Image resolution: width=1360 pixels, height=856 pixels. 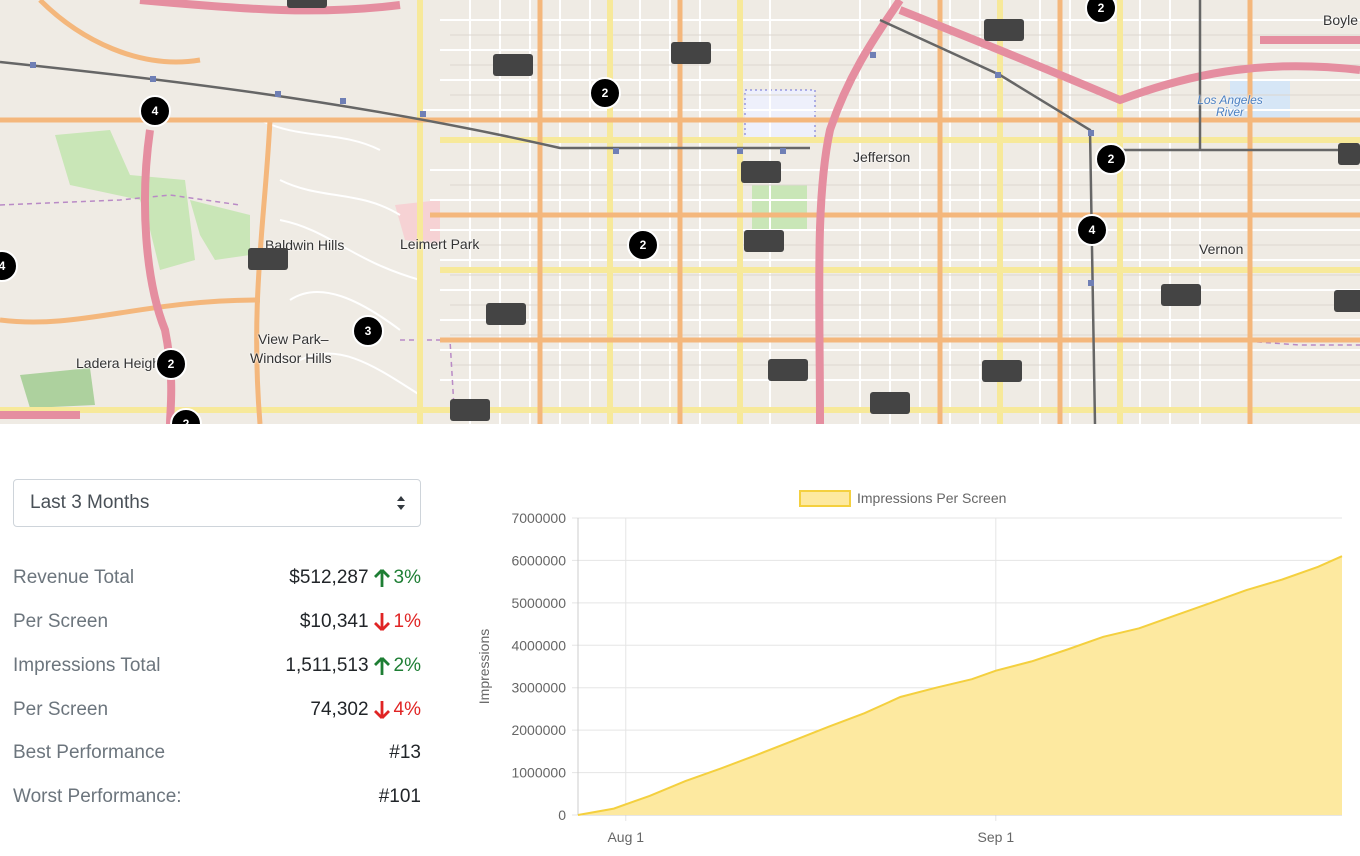 I want to click on stat-label: Impressions Total, so click(x=87, y=665).